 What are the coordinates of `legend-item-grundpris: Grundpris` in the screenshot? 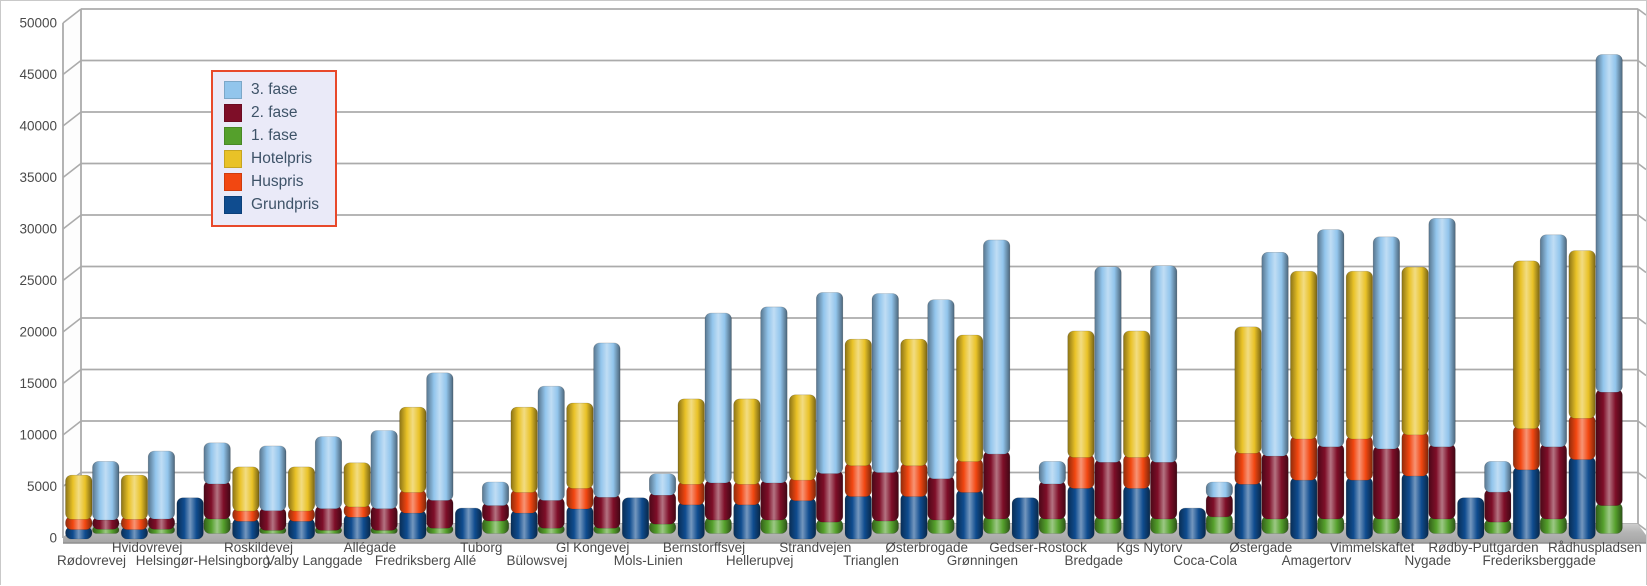 It's located at (271, 205).